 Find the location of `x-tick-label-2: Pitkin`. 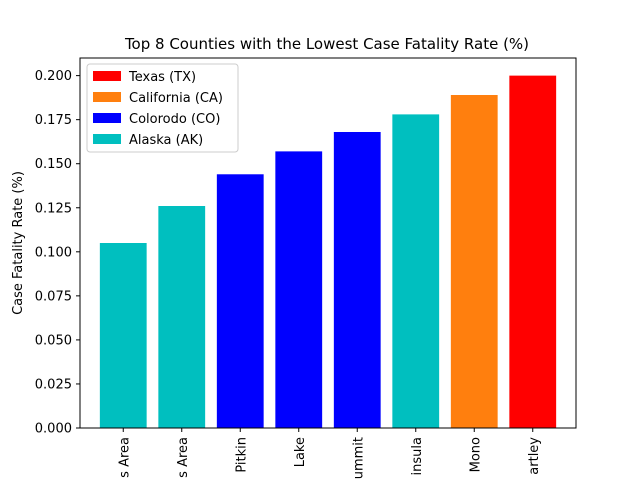

x-tick-label-2: Pitkin is located at coordinates (241, 455).